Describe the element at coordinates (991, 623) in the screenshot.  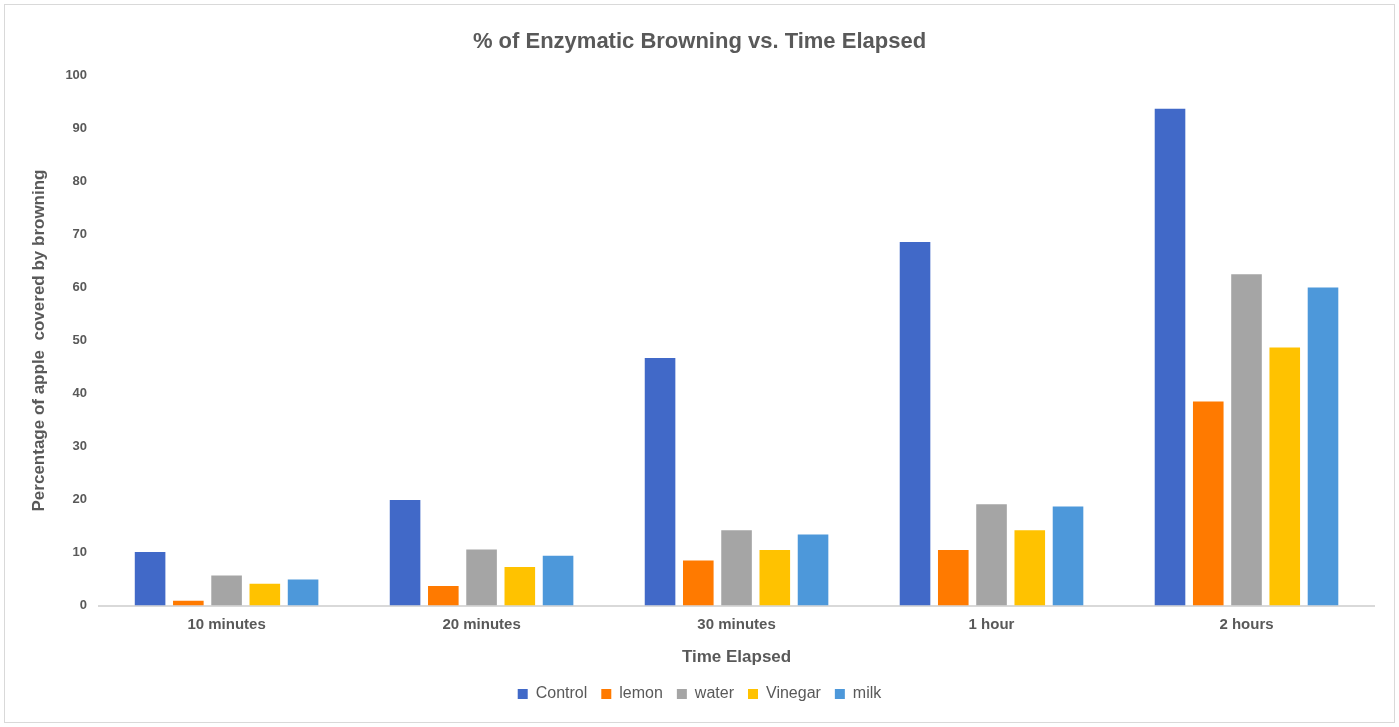
I see `x-tick-label: 1 hour` at that location.